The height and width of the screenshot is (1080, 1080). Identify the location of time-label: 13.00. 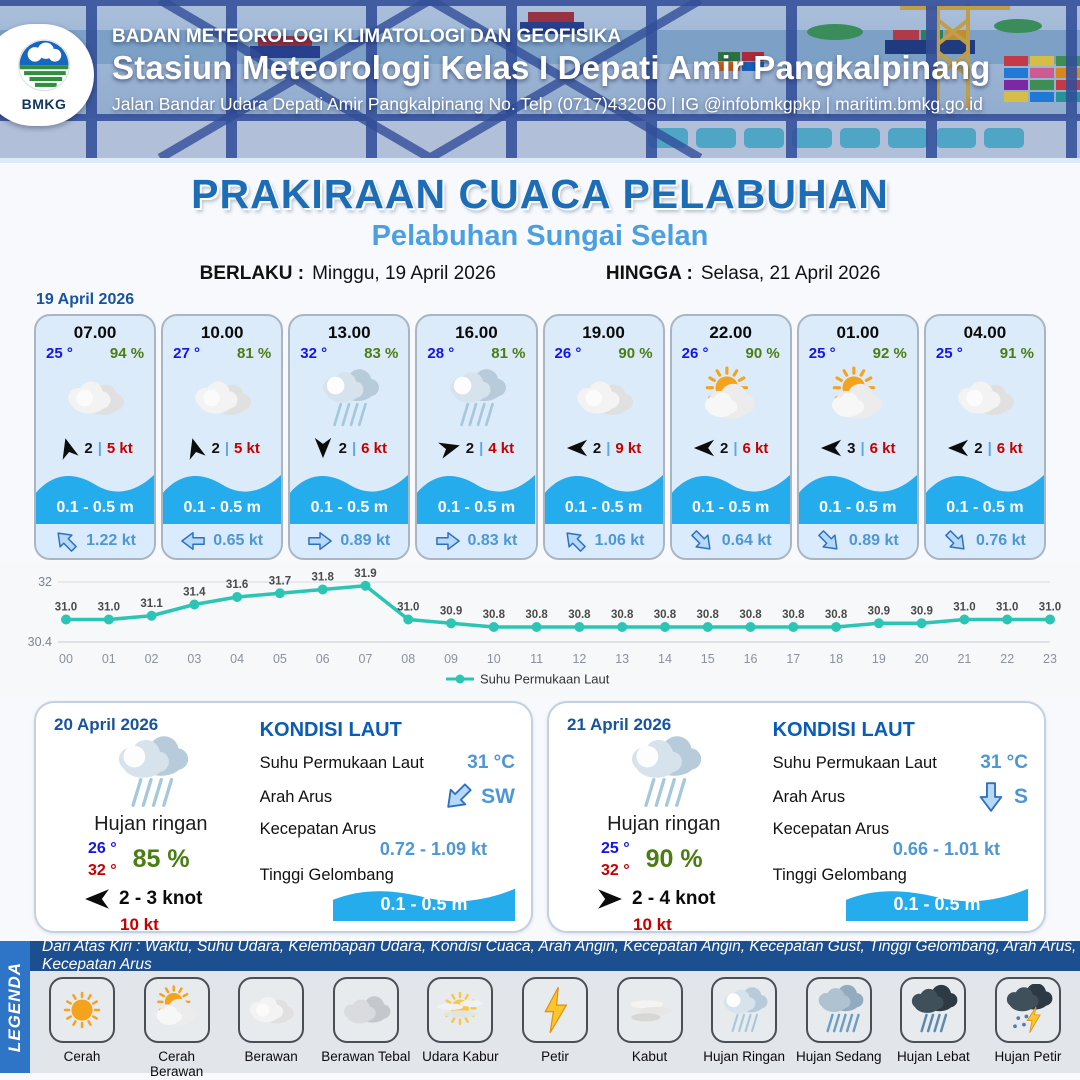
(349, 332).